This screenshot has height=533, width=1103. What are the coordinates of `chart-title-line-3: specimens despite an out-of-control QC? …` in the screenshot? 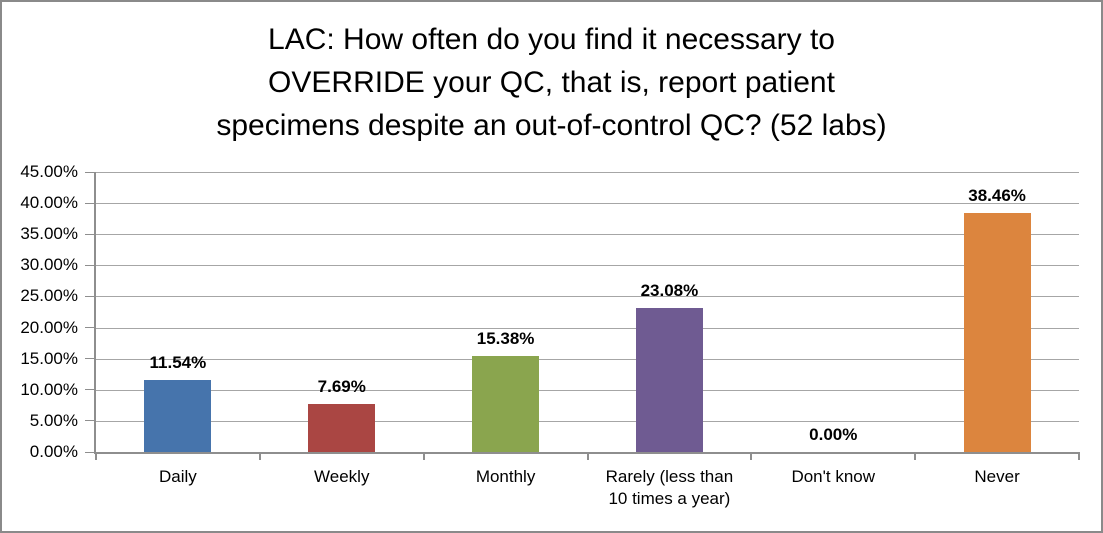 It's located at (551, 125).